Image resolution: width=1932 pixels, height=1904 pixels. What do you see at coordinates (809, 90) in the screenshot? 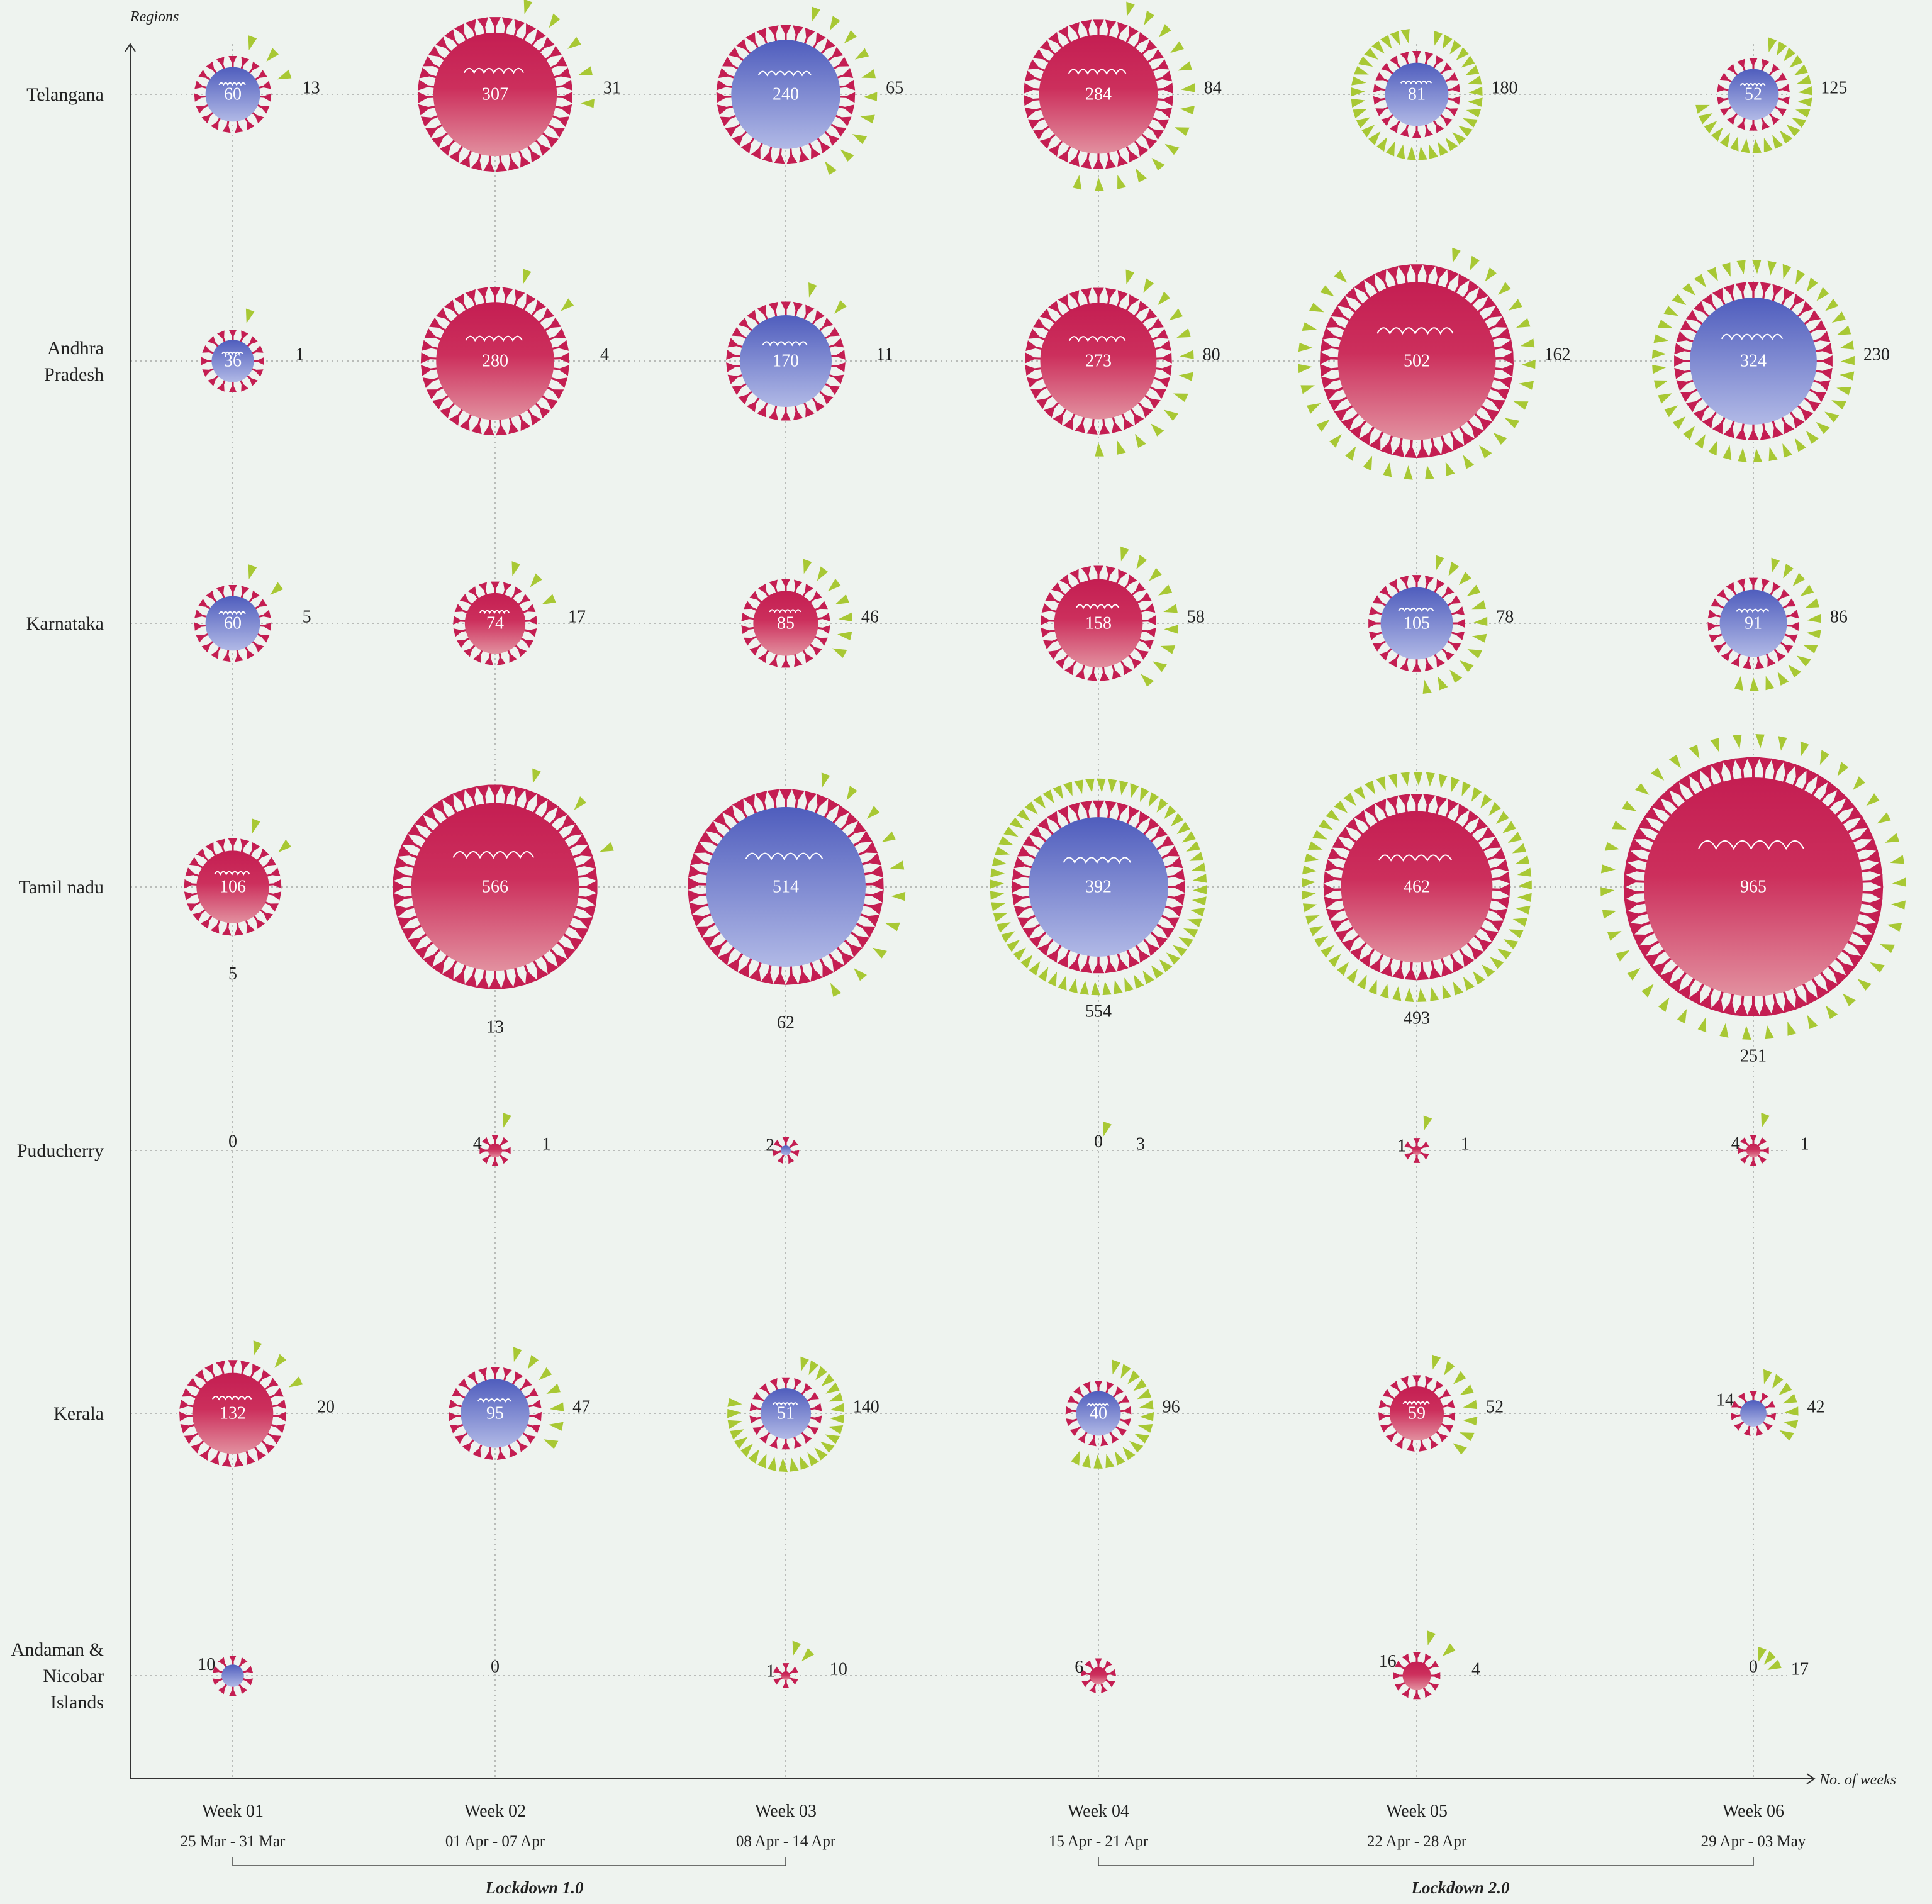
I see `virus-cell-telangana-w3: 240 65` at bounding box center [809, 90].